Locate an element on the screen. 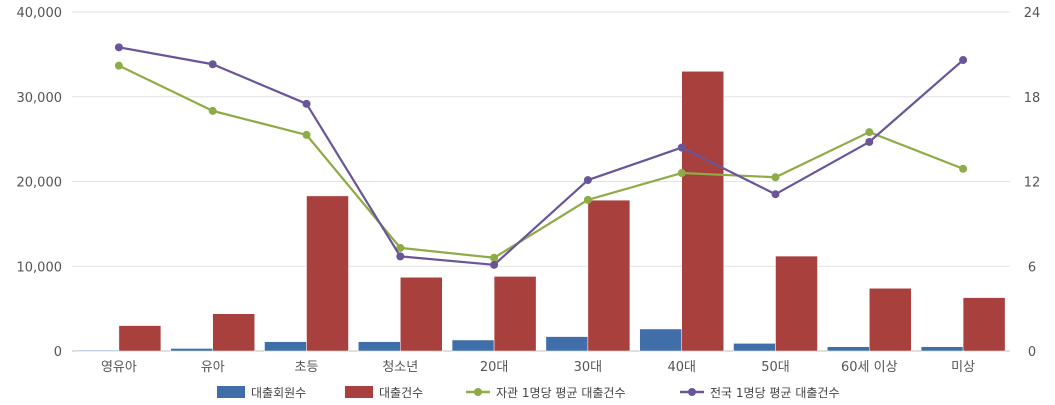  right-axis: 0 6 12 18 24 is located at coordinates (1032, 183).